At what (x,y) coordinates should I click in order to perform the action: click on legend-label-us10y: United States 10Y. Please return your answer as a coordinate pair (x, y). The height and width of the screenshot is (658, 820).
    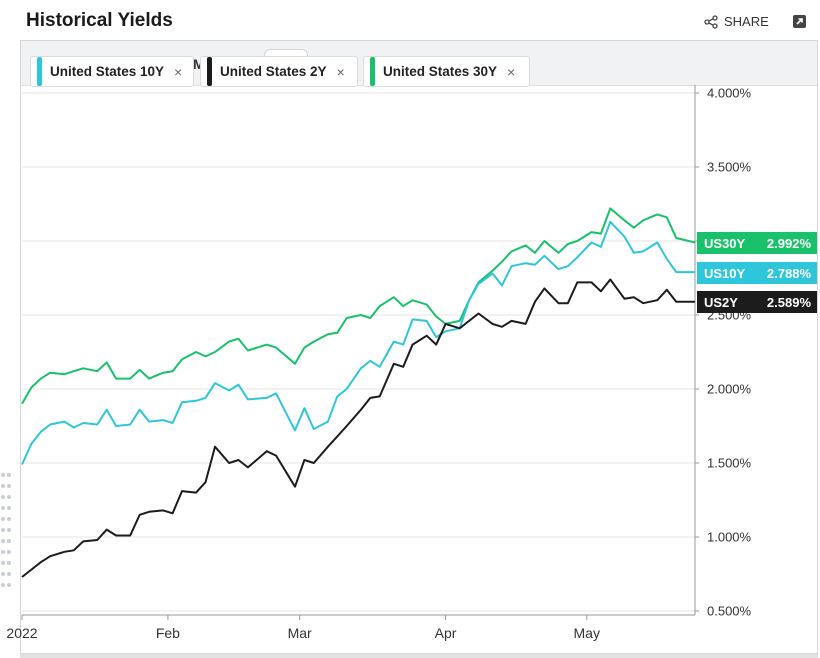
    Looking at the image, I should click on (107, 71).